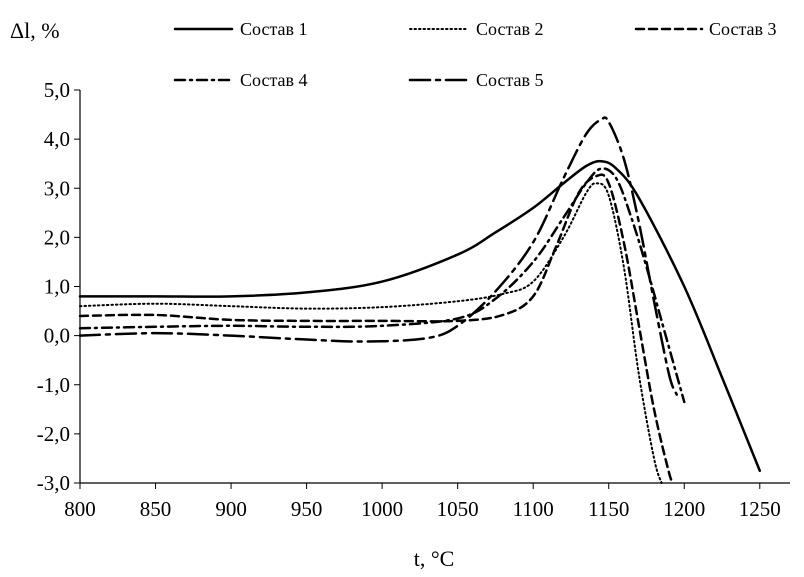 This screenshot has height=577, width=804. What do you see at coordinates (57, 188) in the screenshot?
I see `y-tick-label: 3,0` at bounding box center [57, 188].